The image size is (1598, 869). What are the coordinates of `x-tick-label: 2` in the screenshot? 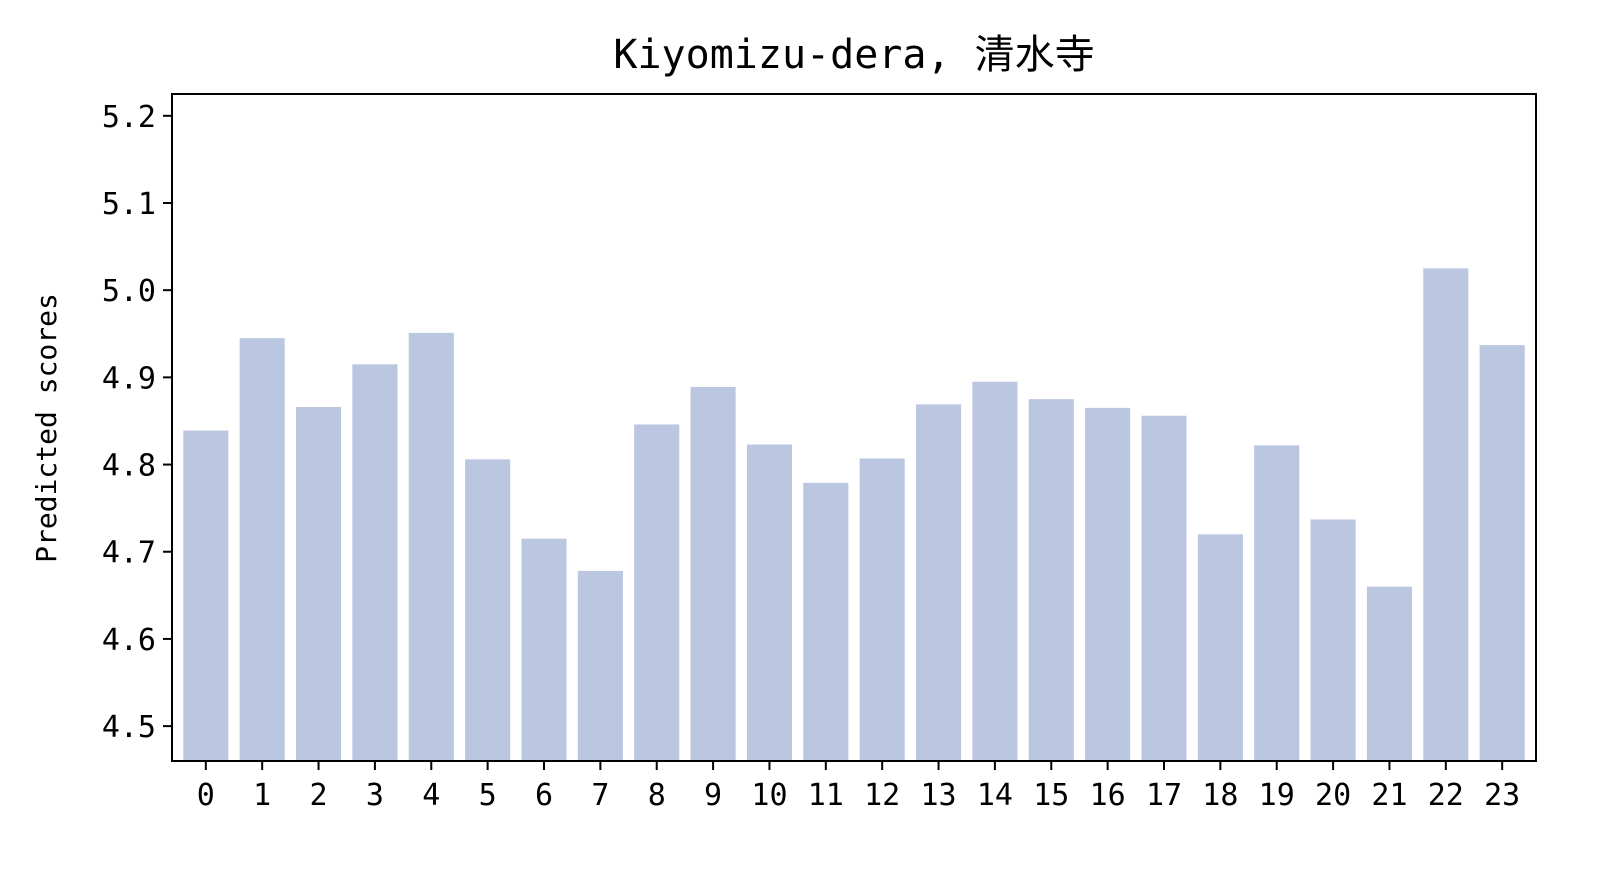 It's located at (319, 795).